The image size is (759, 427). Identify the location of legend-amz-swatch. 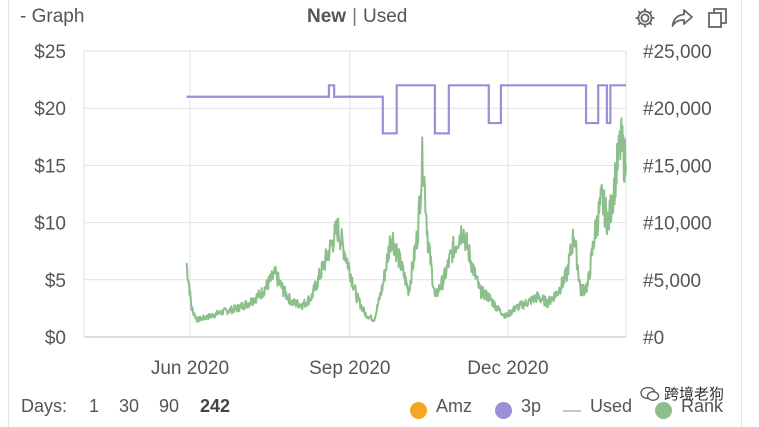
(418, 410).